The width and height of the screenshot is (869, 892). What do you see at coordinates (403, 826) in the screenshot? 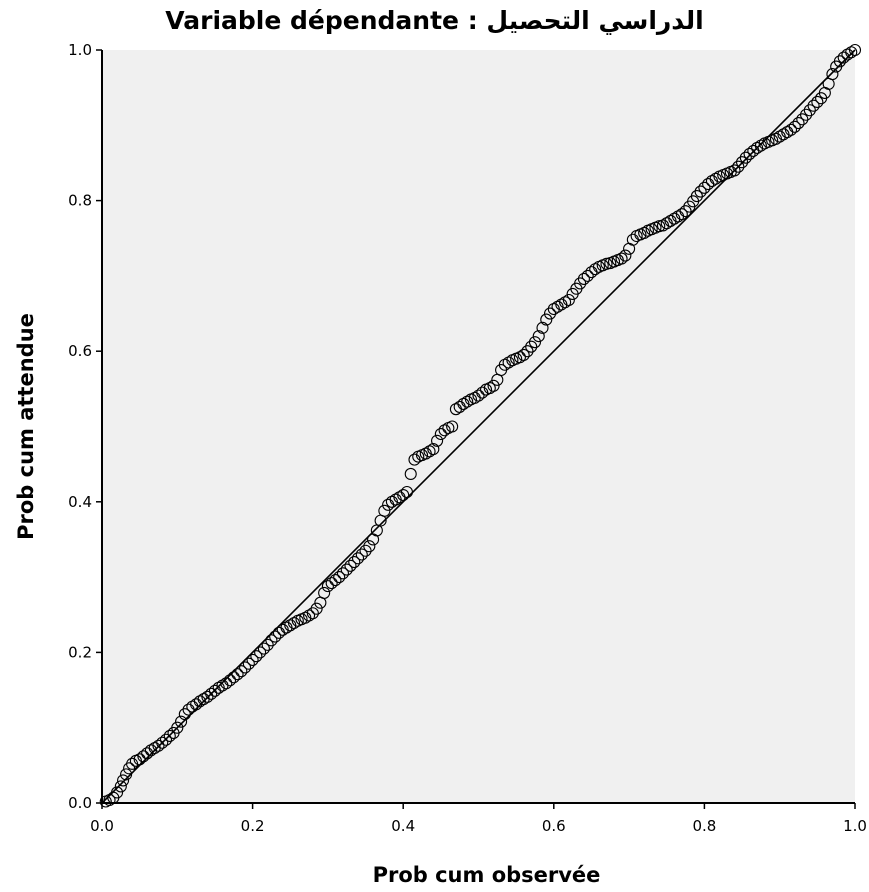
I see `x-tick-label: 0.4` at bounding box center [403, 826].